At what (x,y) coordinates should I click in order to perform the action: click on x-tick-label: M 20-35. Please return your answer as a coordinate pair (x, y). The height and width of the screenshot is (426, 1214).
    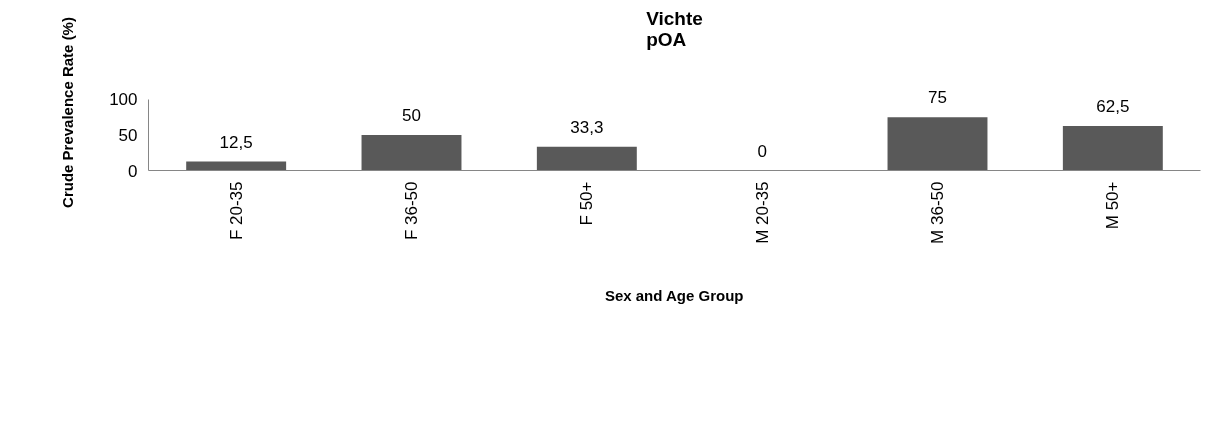
    Looking at the image, I should click on (762, 212).